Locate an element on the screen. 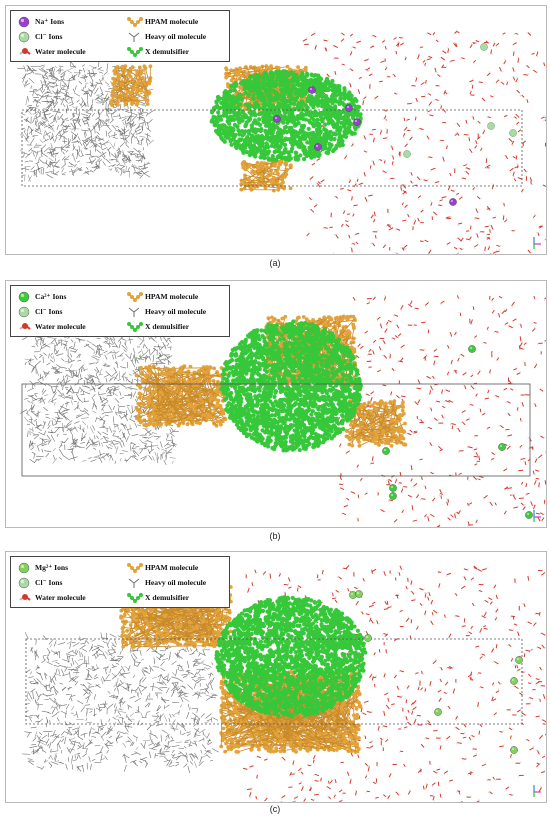  magnesium-ion-icon is located at coordinates (24, 568).